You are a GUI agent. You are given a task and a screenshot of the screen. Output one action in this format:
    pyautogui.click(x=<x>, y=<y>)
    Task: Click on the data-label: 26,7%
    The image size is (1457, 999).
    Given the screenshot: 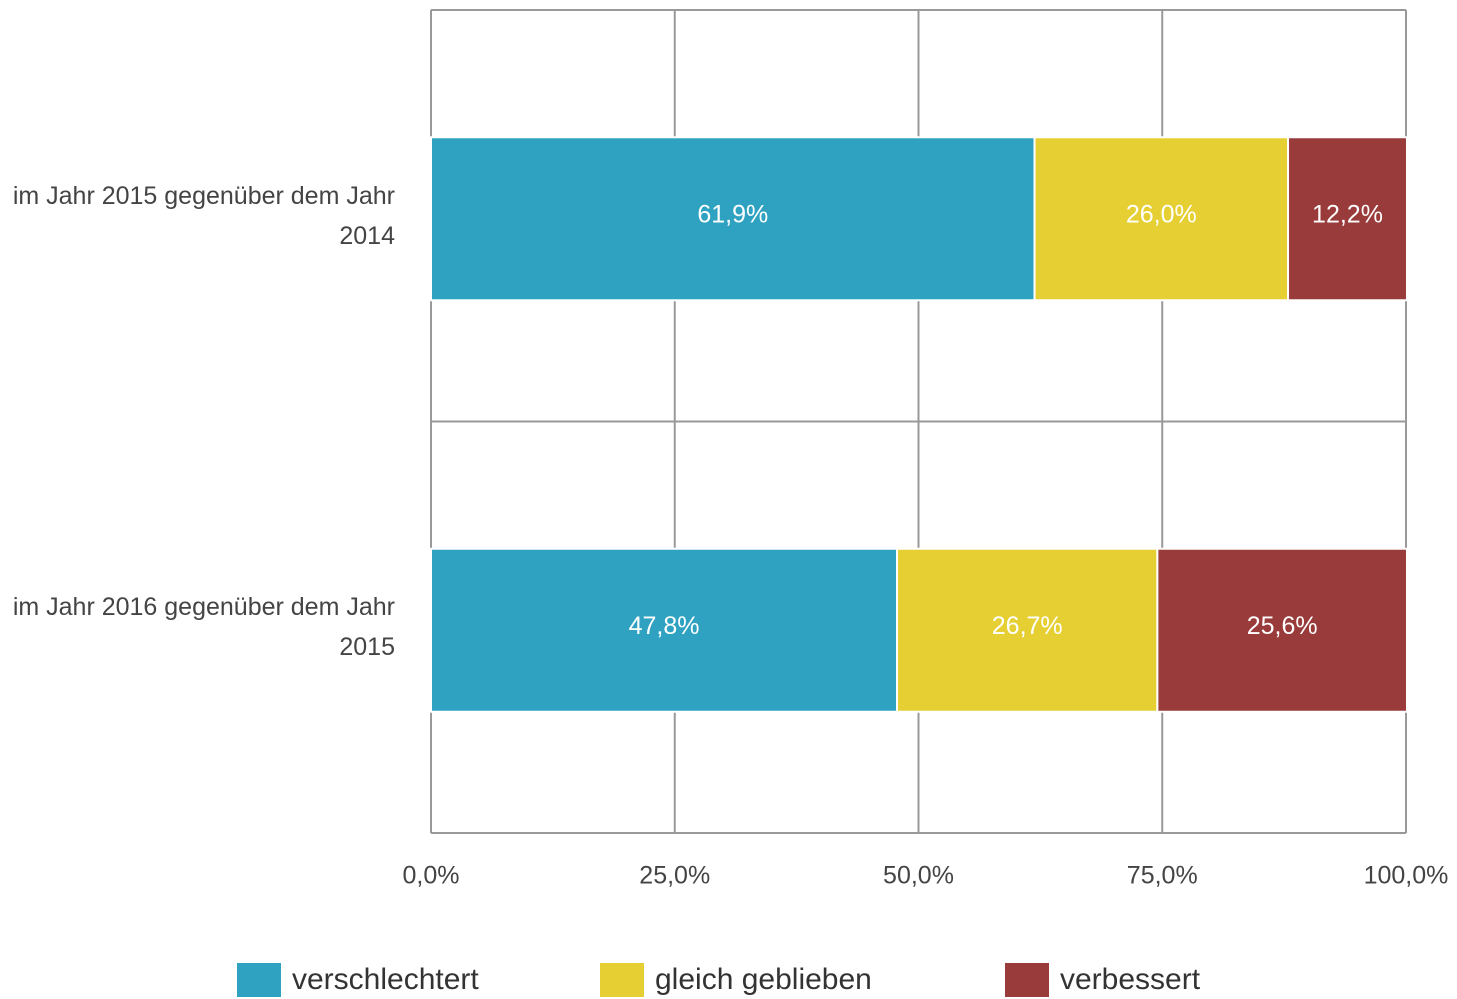 What is the action you would take?
    pyautogui.click(x=1027, y=626)
    